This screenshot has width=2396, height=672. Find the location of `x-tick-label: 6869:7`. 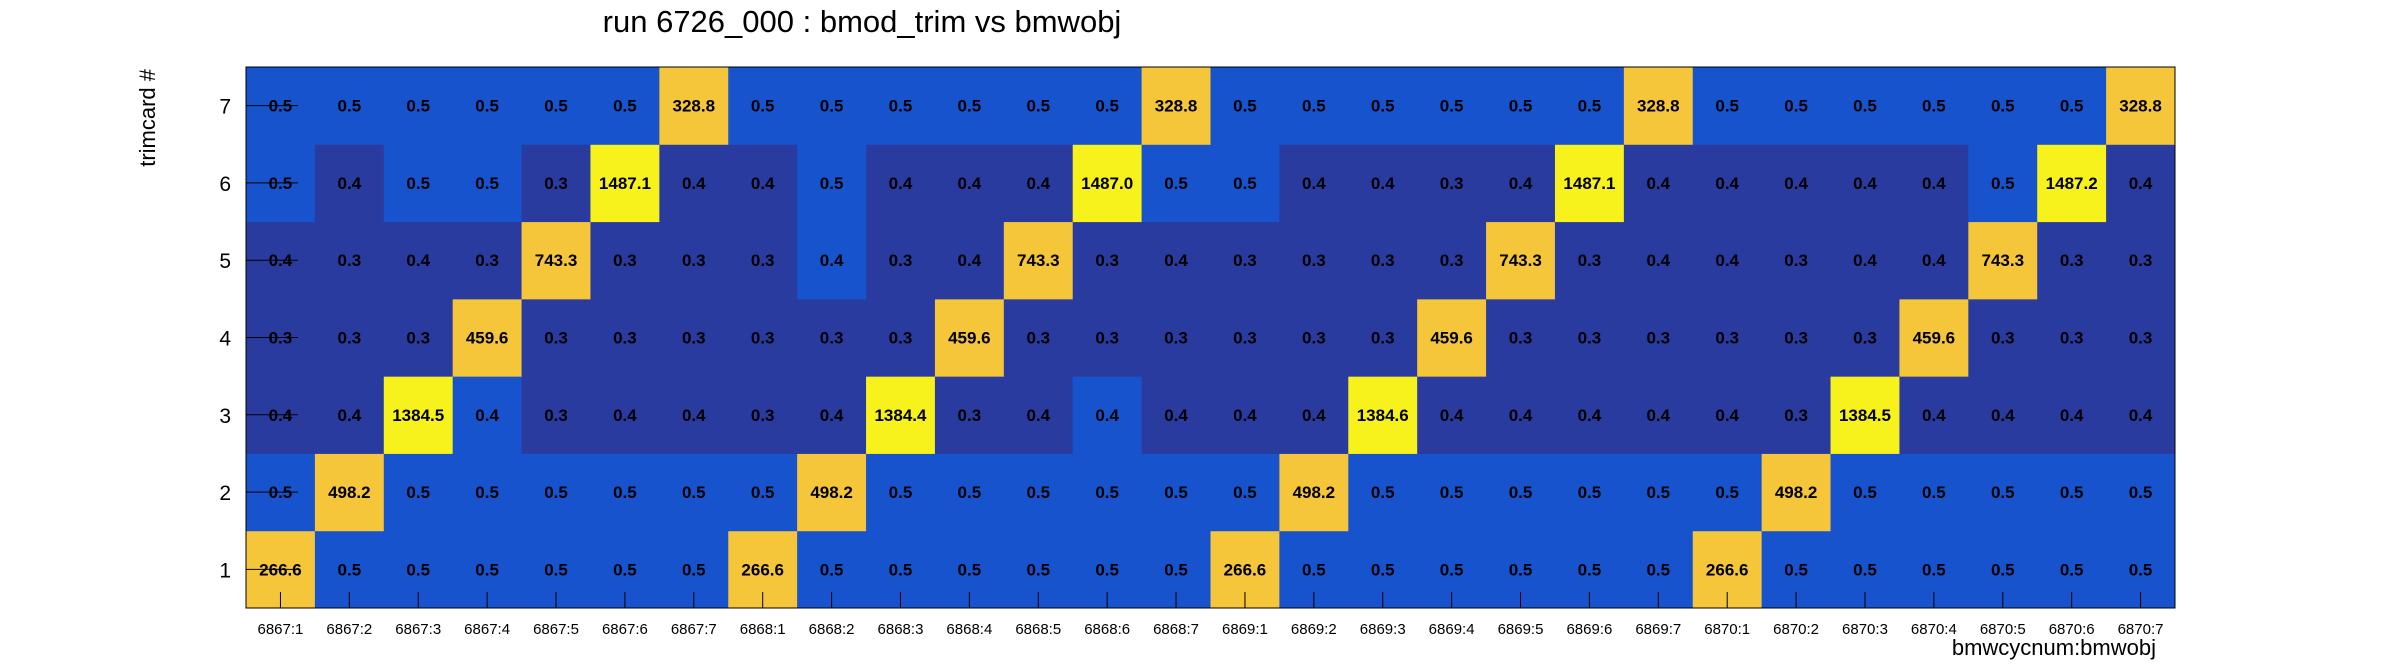

x-tick-label: 6869:7 is located at coordinates (1658, 629).